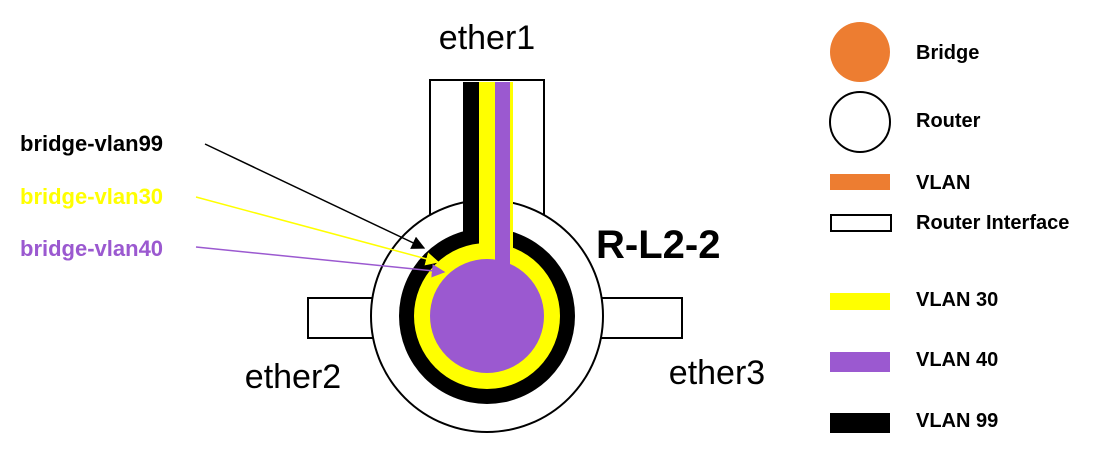  What do you see at coordinates (947, 53) in the screenshot?
I see `legend-bridge-label: Bridge` at bounding box center [947, 53].